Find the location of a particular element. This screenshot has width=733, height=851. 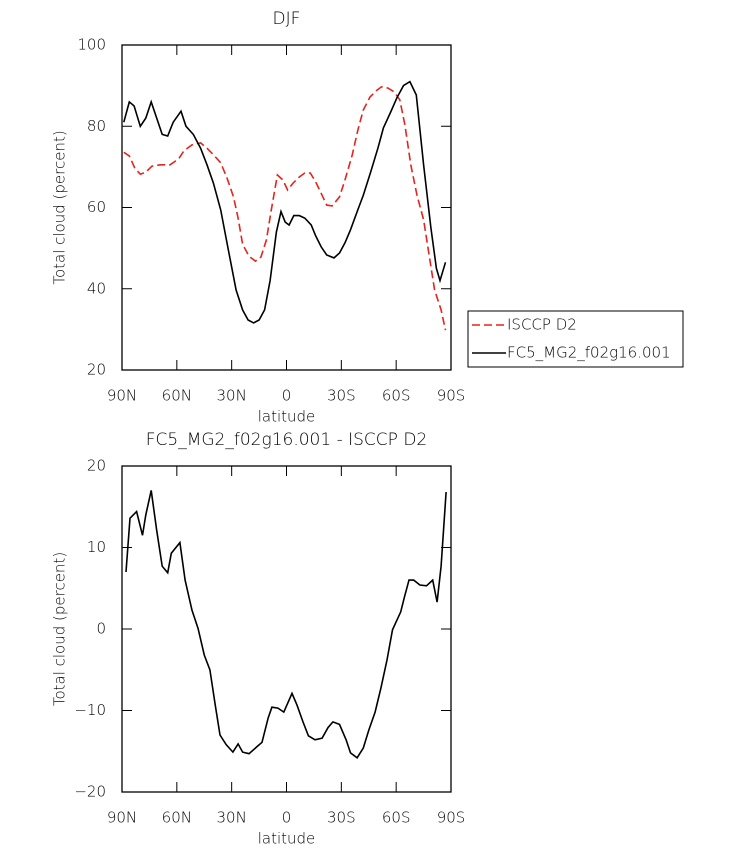

y-tick-label: −20 is located at coordinates (90, 792).